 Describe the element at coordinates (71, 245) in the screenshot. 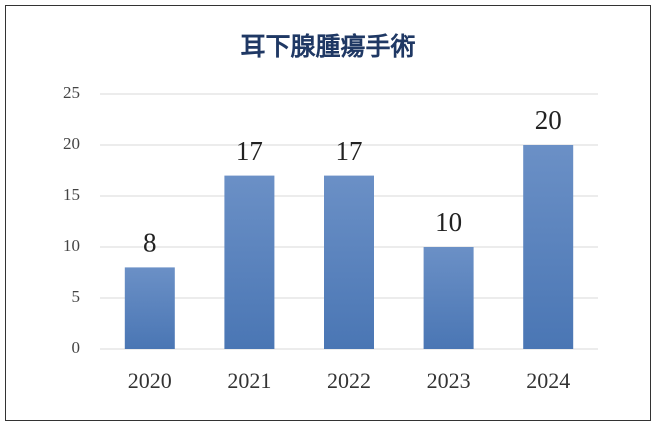

I see `y-tick-label: 10` at that location.